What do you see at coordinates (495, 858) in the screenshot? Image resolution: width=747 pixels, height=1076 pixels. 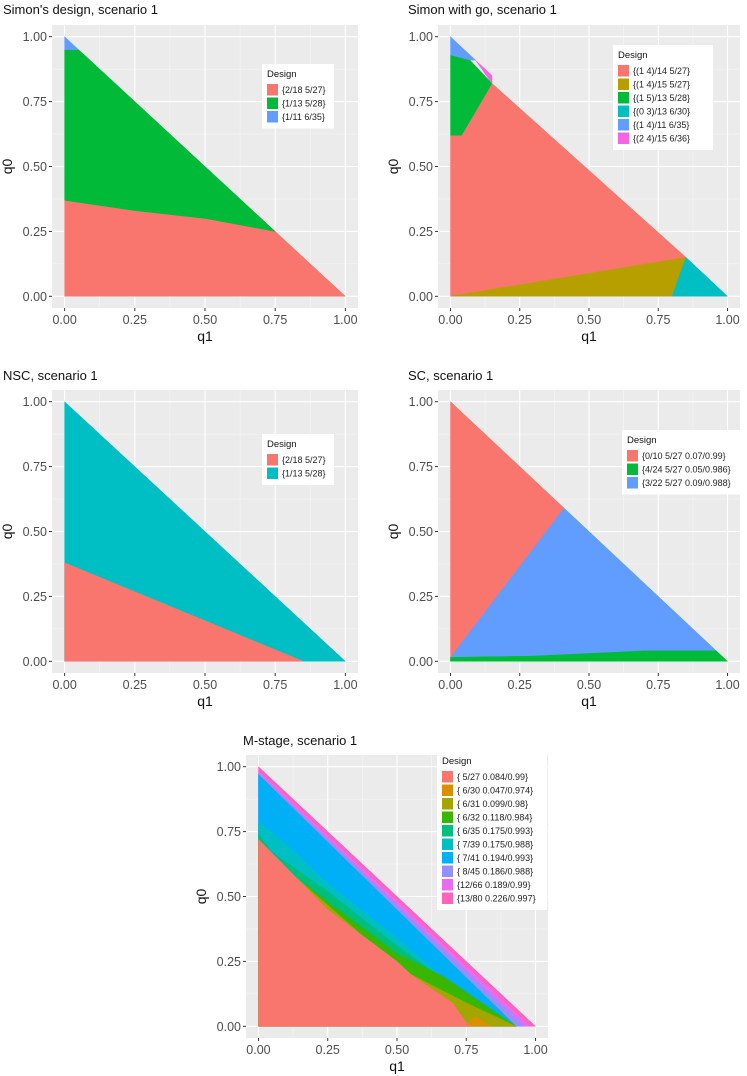 I see `legend-label: { 7/41 0.194/0.993}` at bounding box center [495, 858].